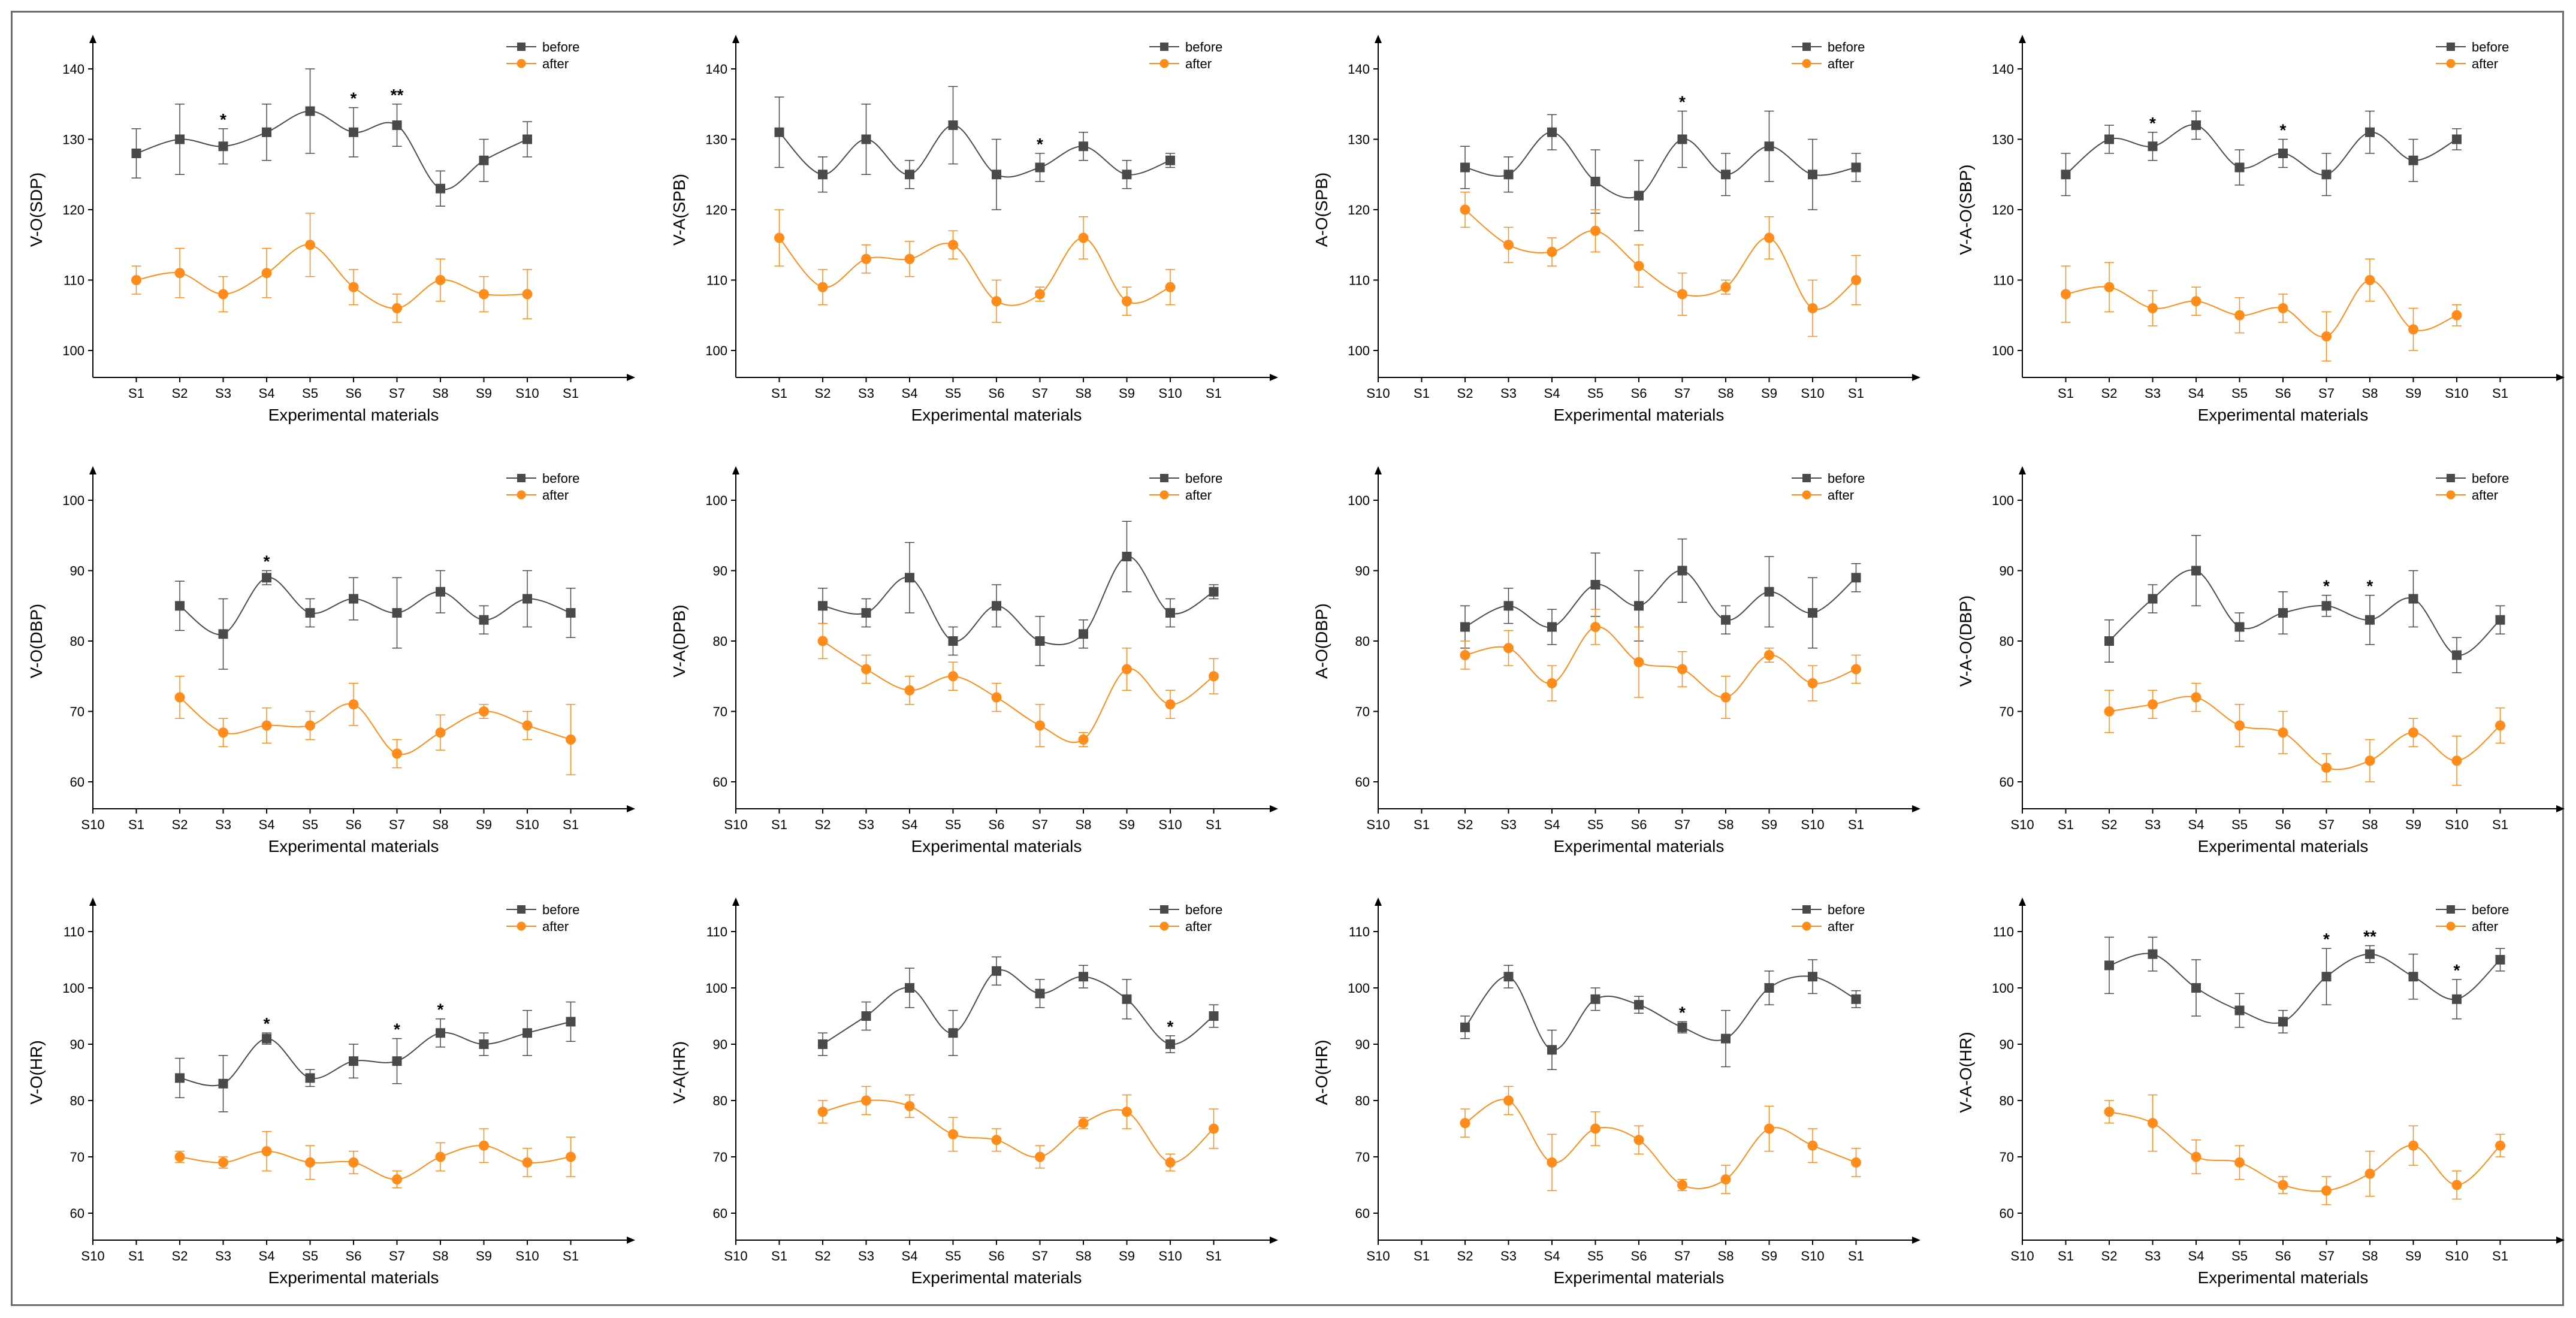 The width and height of the screenshot is (2576, 1318). What do you see at coordinates (720, 1044) in the screenshot?
I see `y-tick-label: 90` at bounding box center [720, 1044].